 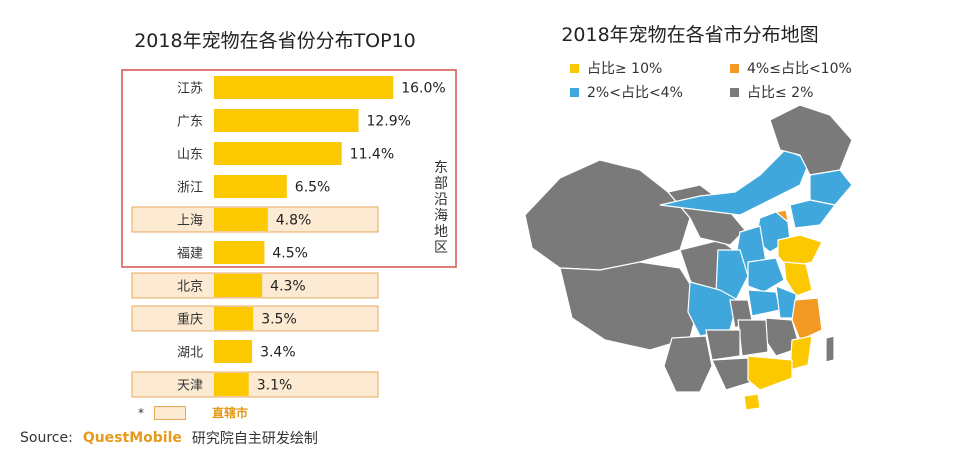 I want to click on value-label: 6.5%, so click(x=313, y=188).